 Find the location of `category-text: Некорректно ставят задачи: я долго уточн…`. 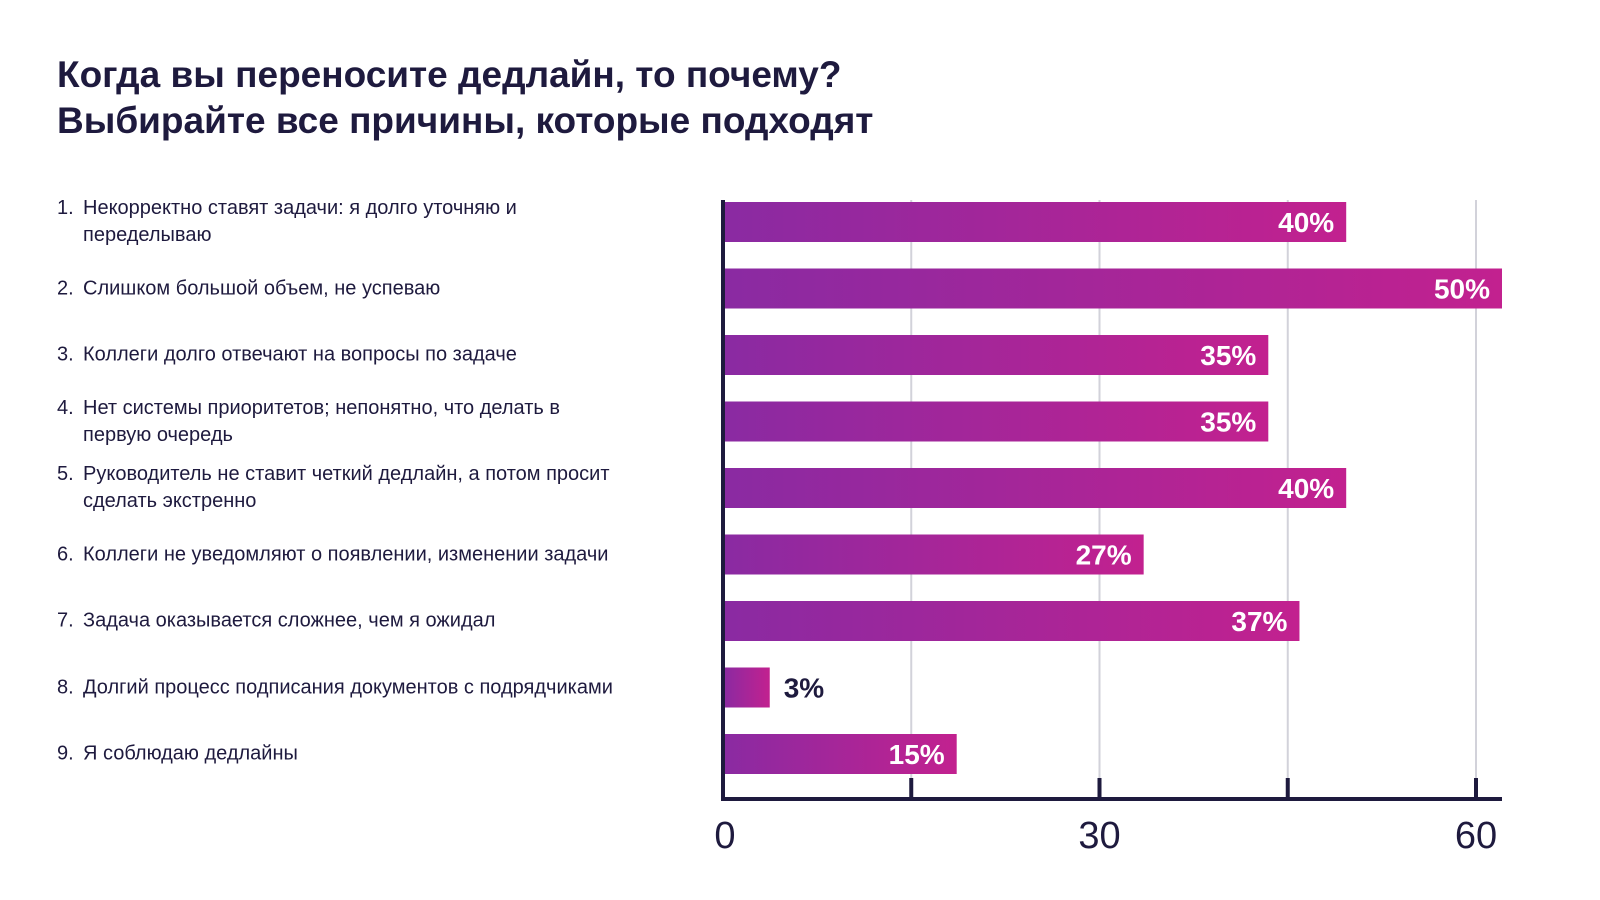

category-text: Некорректно ставят задачи: я долго уточн… is located at coordinates (300, 221).